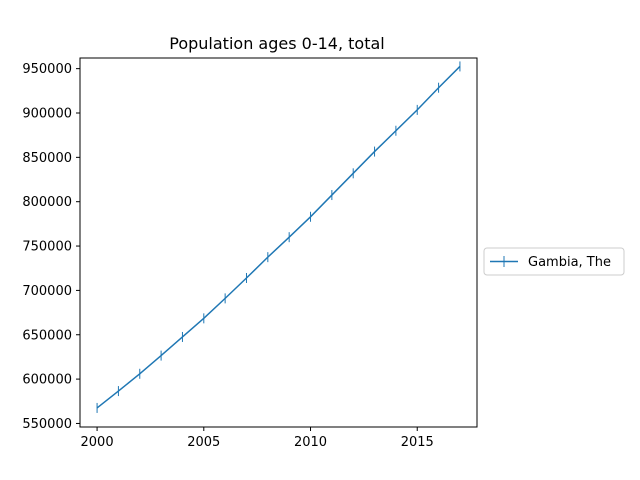  I want to click on x-tick-label: 2010, so click(310, 442).